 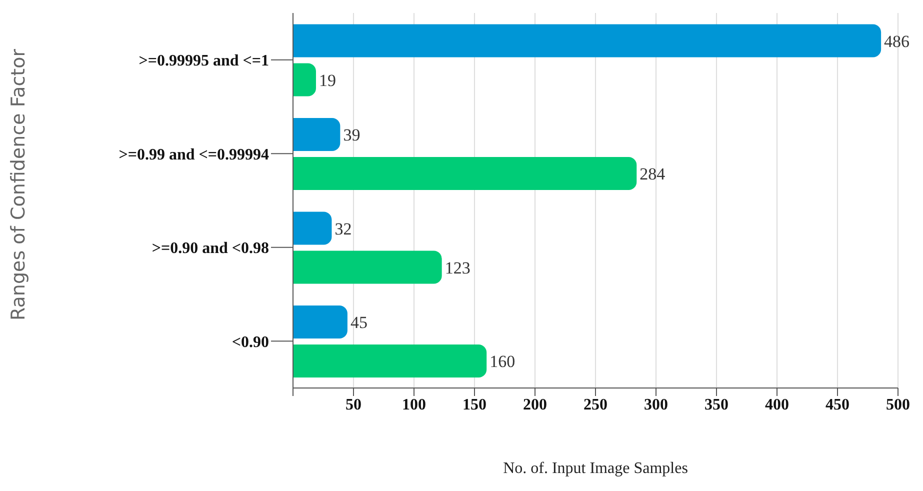 What do you see at coordinates (457, 268) in the screenshot?
I see `data-label: 123` at bounding box center [457, 268].